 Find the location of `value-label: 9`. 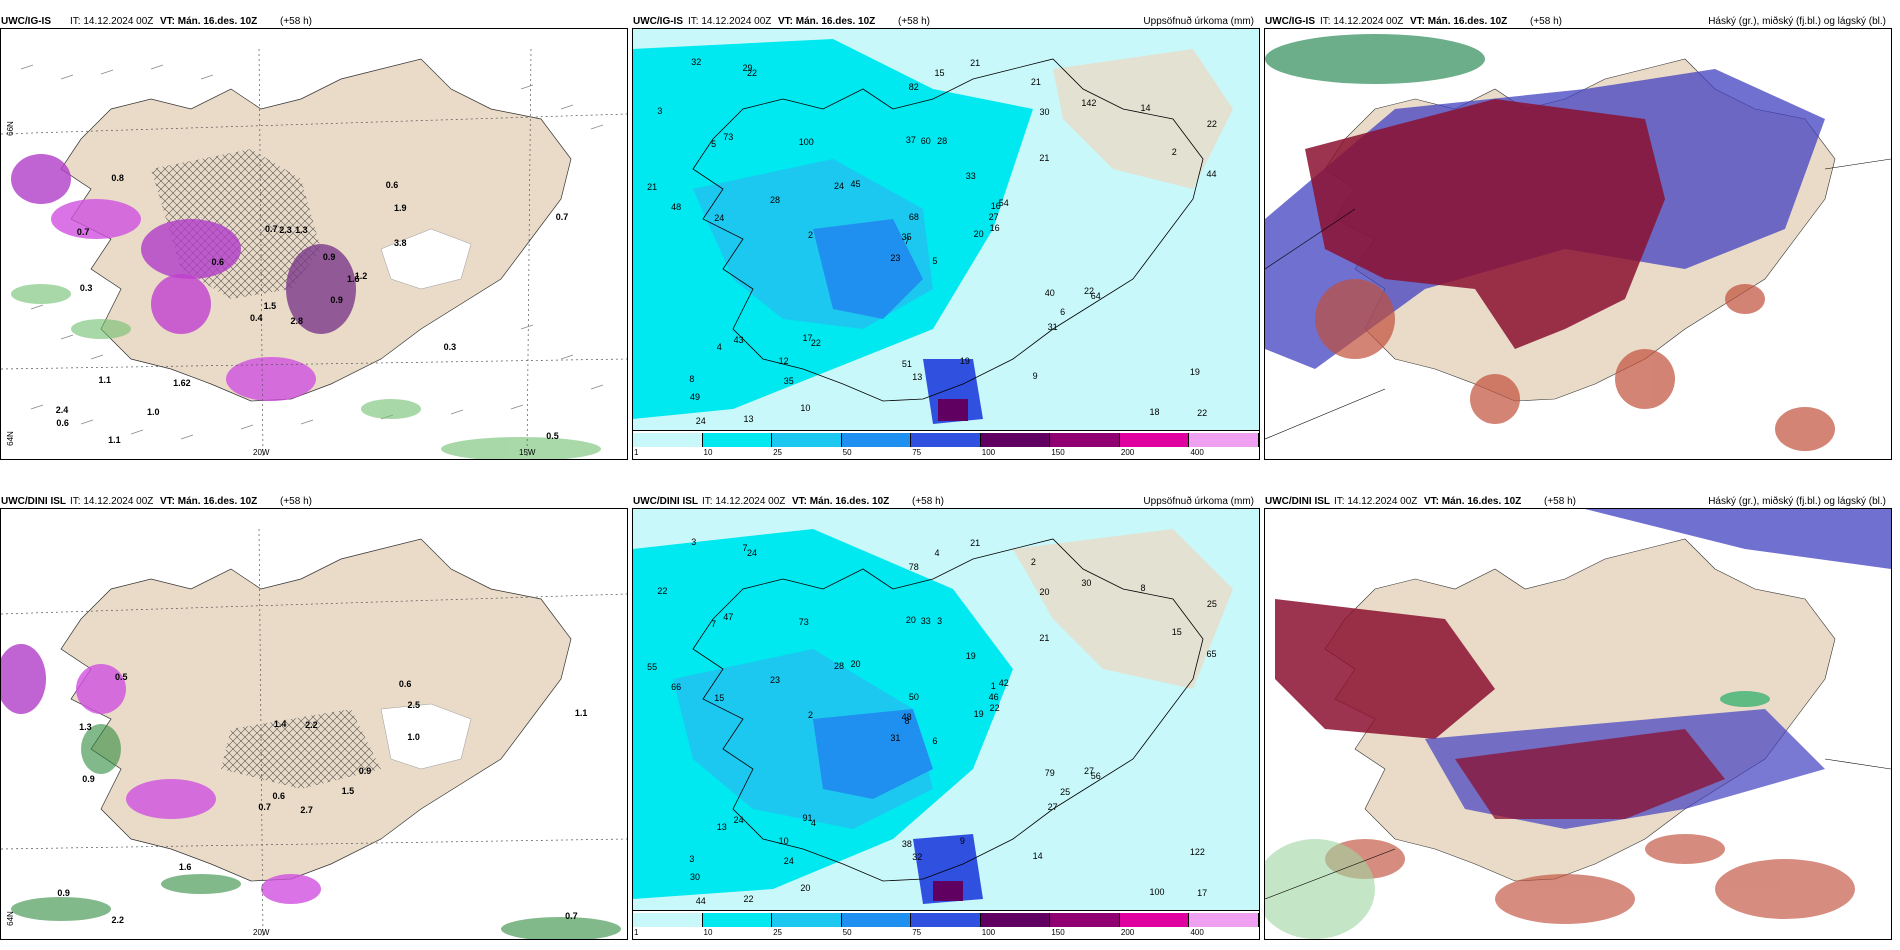

value-label: 9 is located at coordinates (962, 841).